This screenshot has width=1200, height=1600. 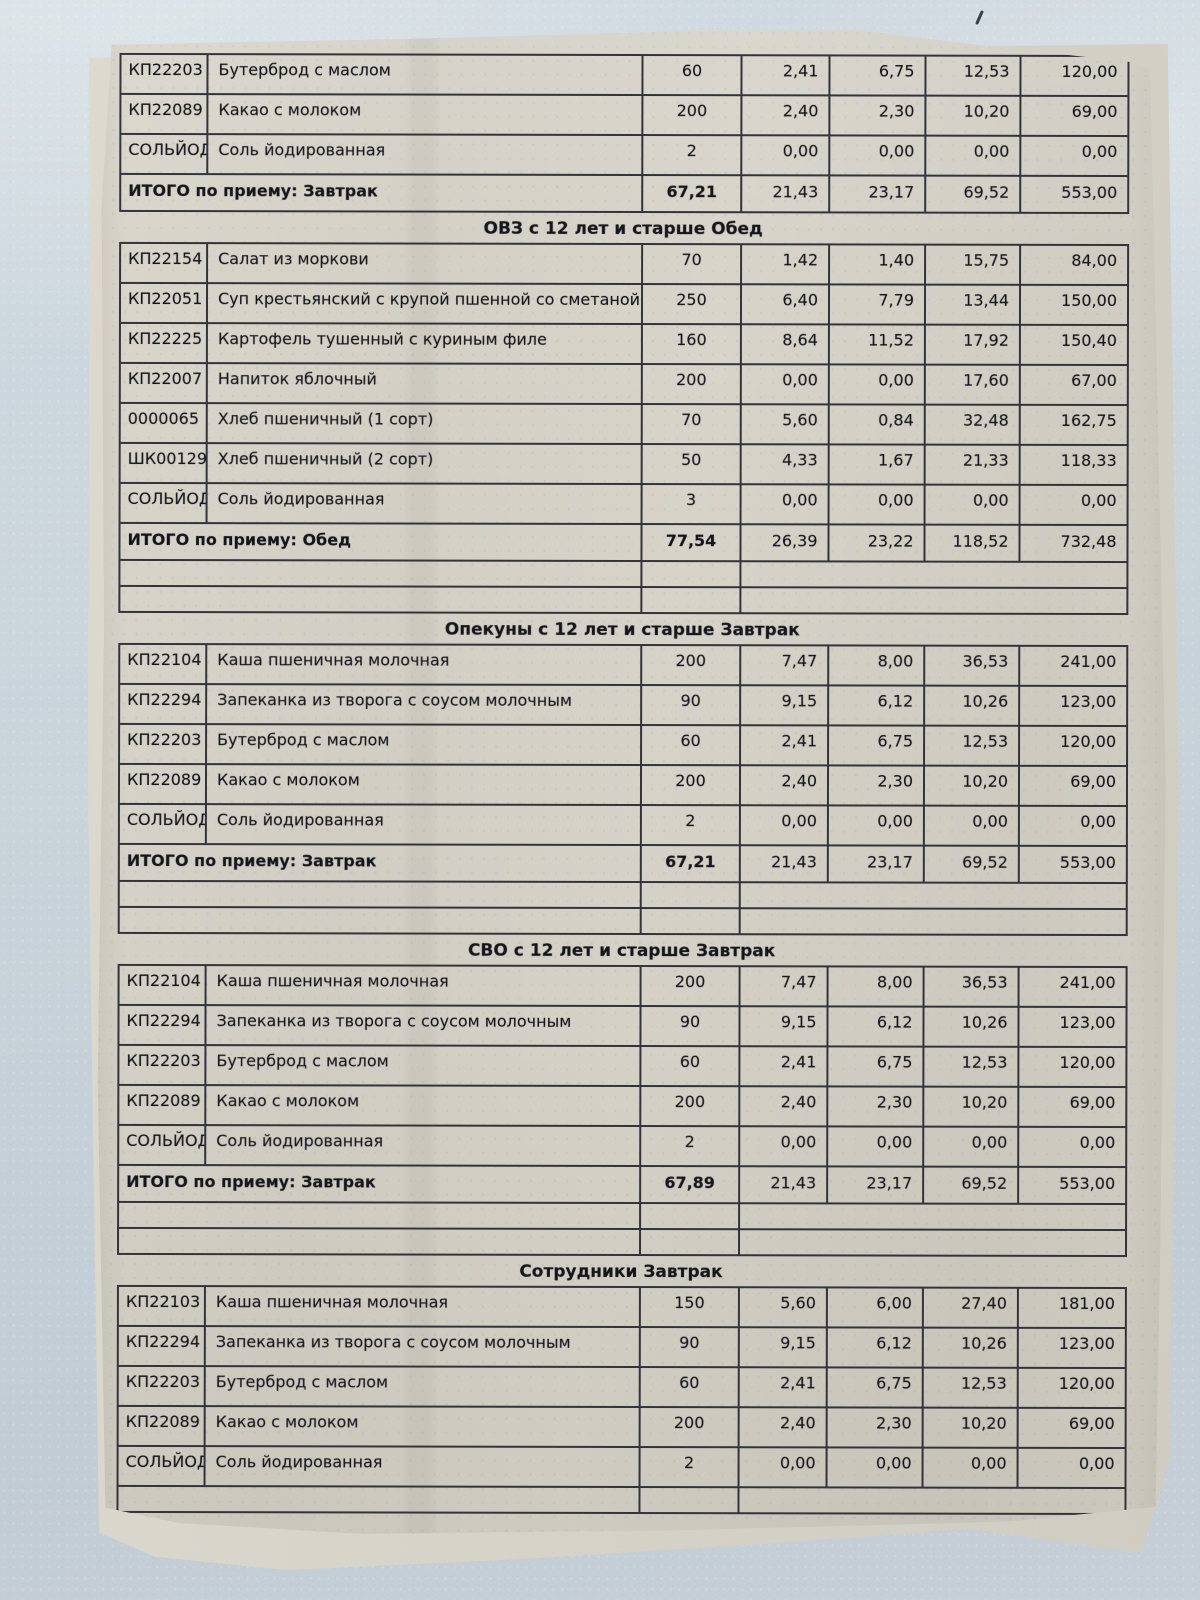 What do you see at coordinates (971, 543) in the screenshot?
I see `total-value-cell: 118,52` at bounding box center [971, 543].